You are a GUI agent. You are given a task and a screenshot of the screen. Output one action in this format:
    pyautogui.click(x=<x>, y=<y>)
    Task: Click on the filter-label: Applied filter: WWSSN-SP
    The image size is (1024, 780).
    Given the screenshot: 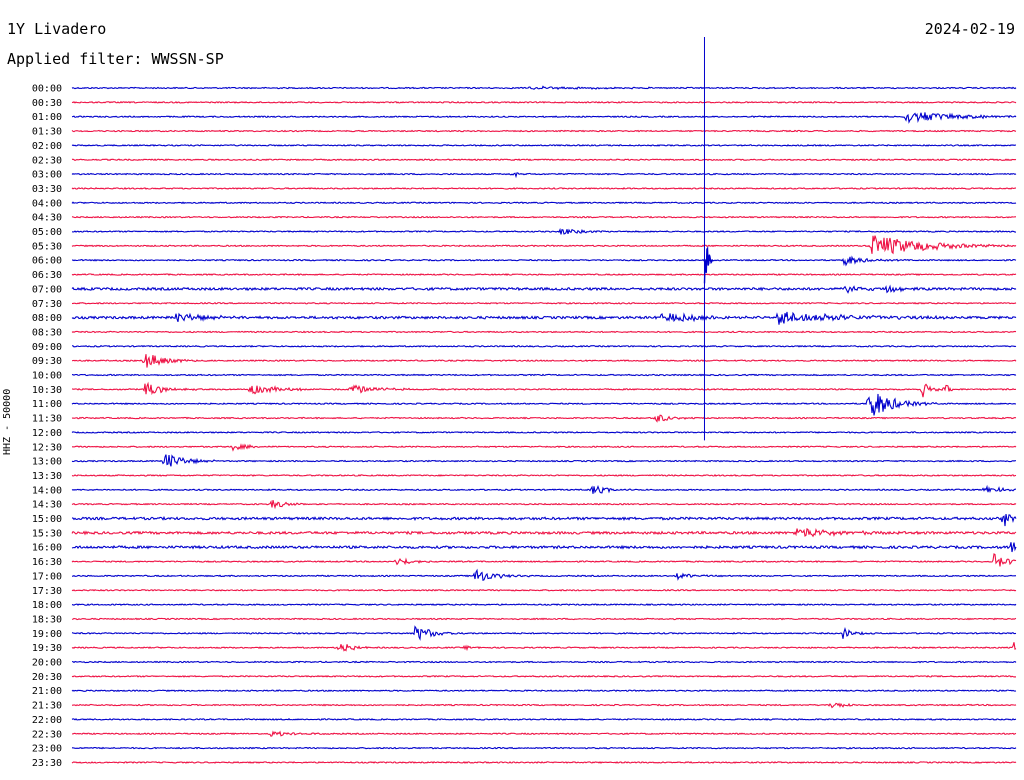 What is the action you would take?
    pyautogui.click(x=115, y=59)
    